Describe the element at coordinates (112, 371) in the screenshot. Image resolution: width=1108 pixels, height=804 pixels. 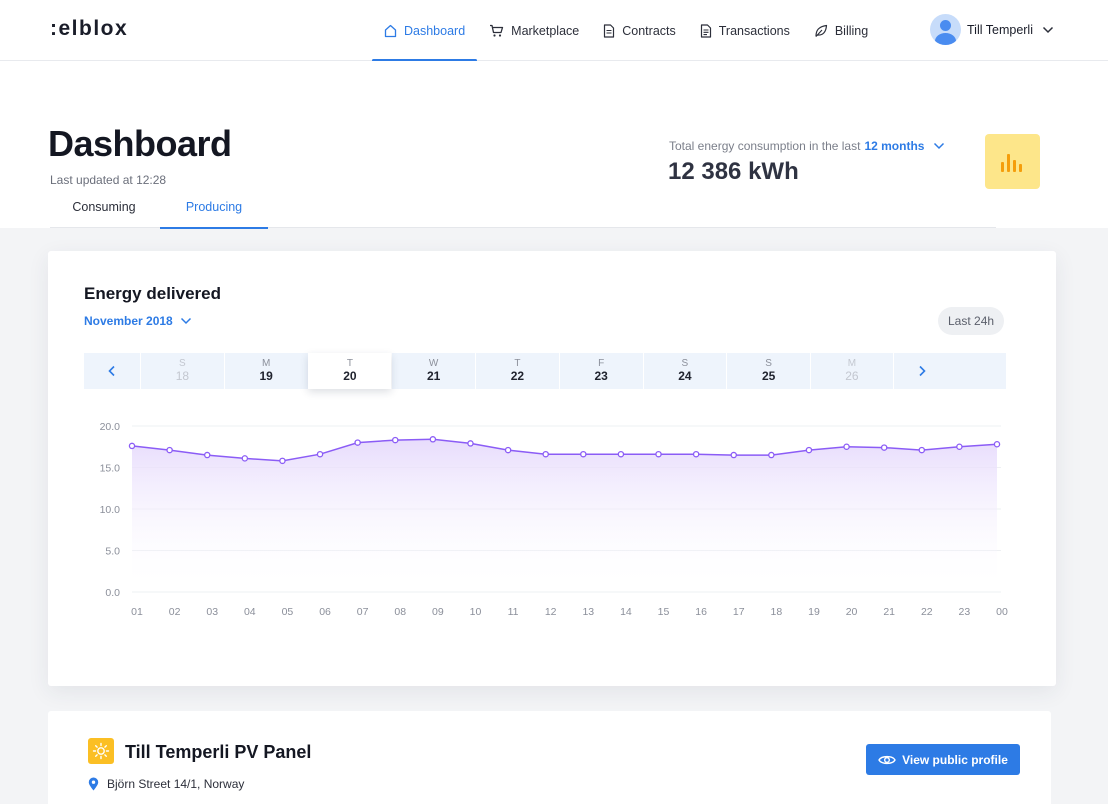
I see `prev-day-button` at that location.